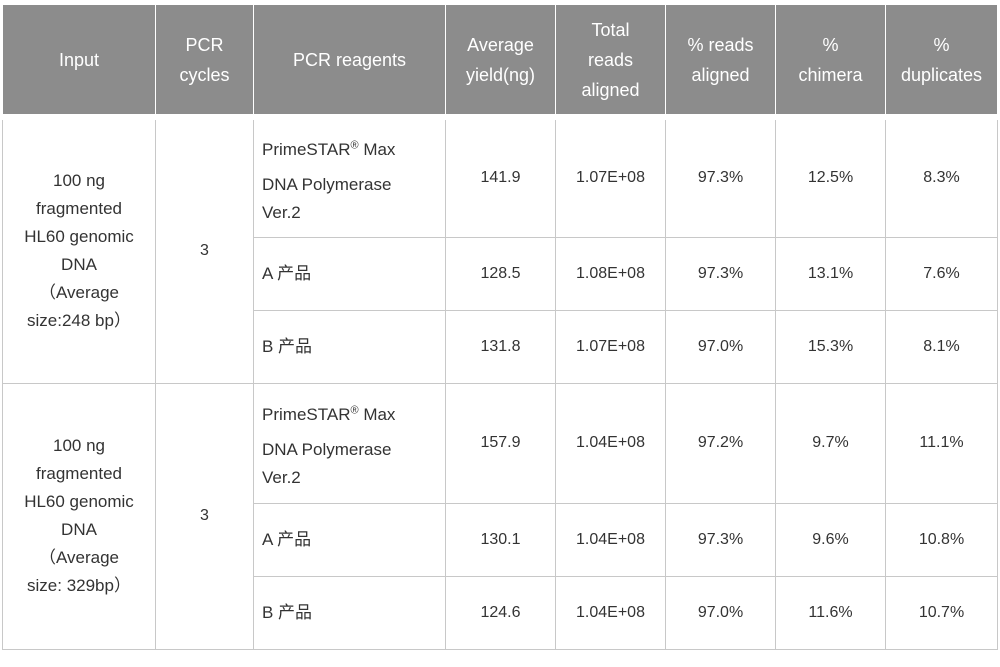  I want to click on header-pcr-reagents: PCR reagents, so click(349, 62).